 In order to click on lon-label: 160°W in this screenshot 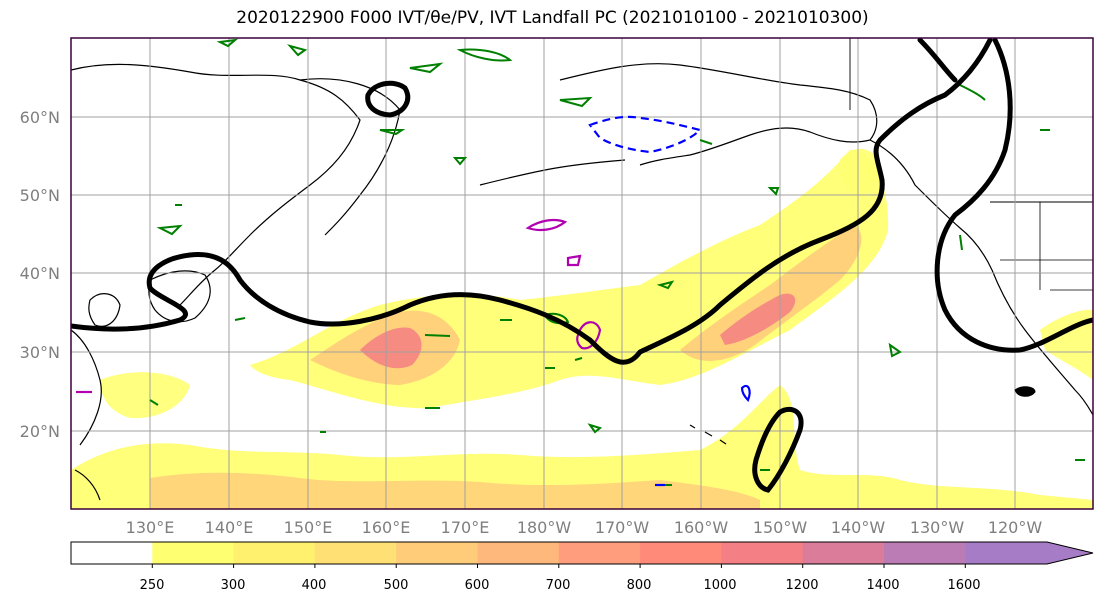, I will do `click(701, 527)`.